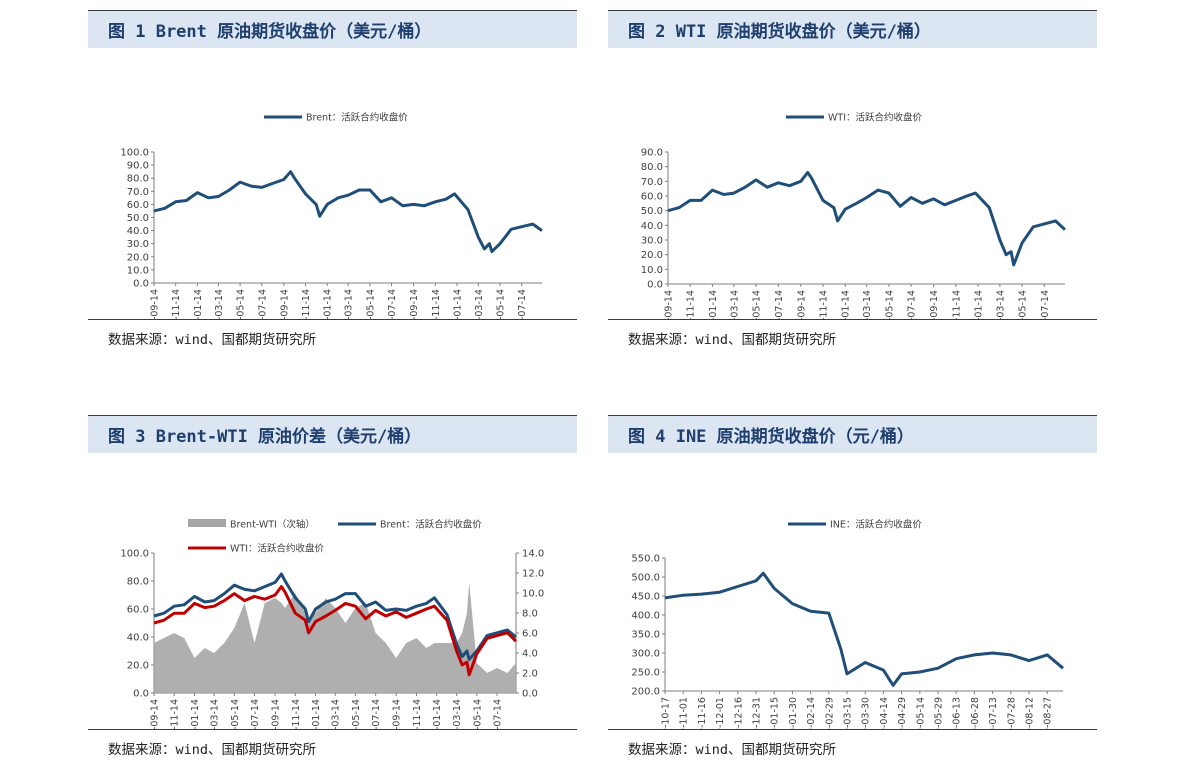 The height and width of the screenshot is (771, 1191). What do you see at coordinates (866, 713) in the screenshot?
I see `x-tick-label: 2020-03-30` at bounding box center [866, 713].